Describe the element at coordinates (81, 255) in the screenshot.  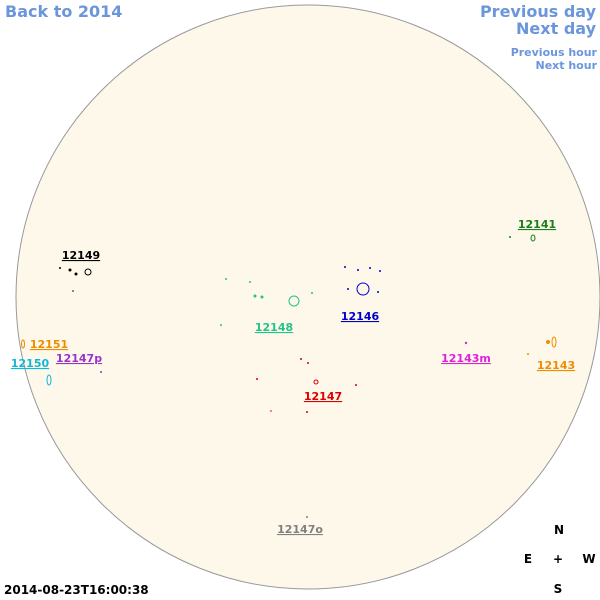
I see `region-label: 12149` at that location.